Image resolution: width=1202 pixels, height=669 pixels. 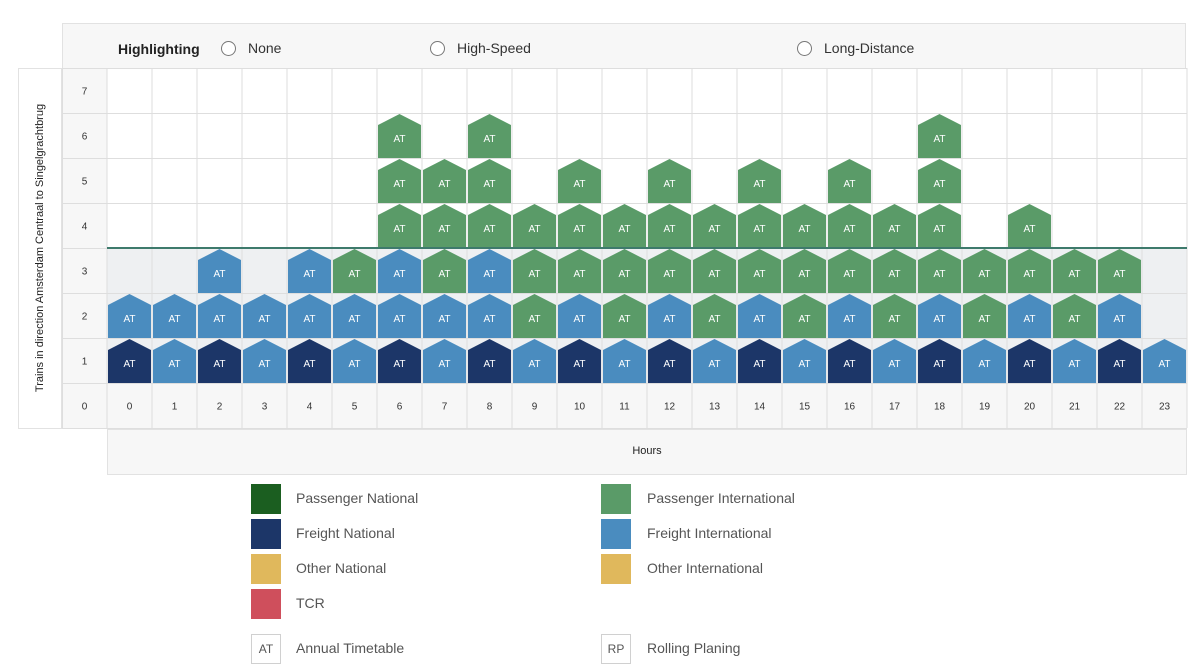 I want to click on radio-none: None, so click(x=251, y=48).